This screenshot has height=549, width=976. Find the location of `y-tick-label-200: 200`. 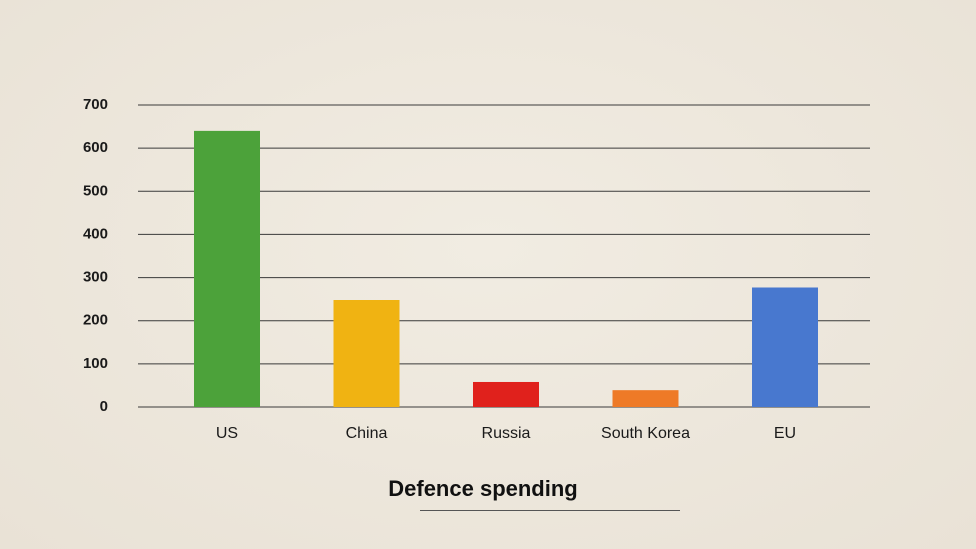

y-tick-label-200: 200 is located at coordinates (95, 320).